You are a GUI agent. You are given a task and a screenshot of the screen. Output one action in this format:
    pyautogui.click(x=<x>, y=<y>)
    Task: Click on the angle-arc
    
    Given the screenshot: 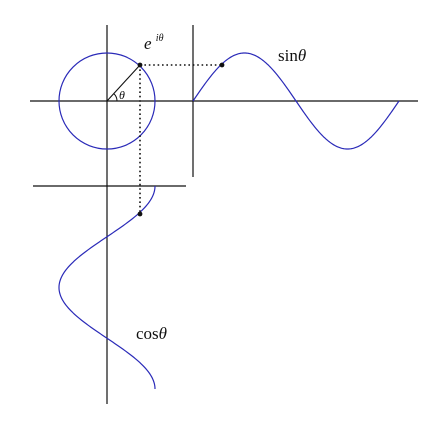 What is the action you would take?
    pyautogui.click(x=115, y=97)
    